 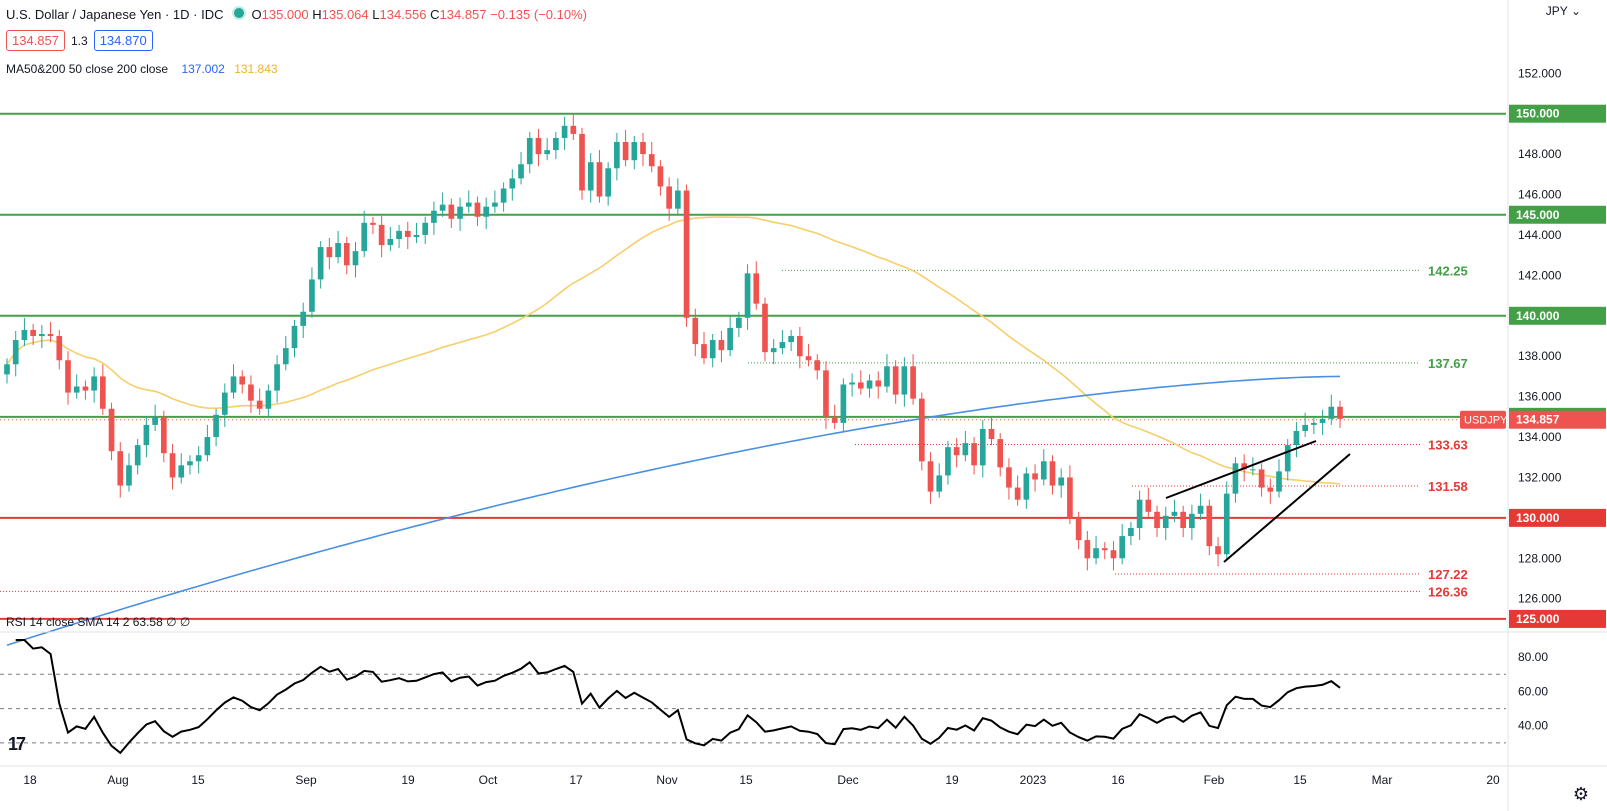 I want to click on wedge-upper-line, so click(x=1241, y=469).